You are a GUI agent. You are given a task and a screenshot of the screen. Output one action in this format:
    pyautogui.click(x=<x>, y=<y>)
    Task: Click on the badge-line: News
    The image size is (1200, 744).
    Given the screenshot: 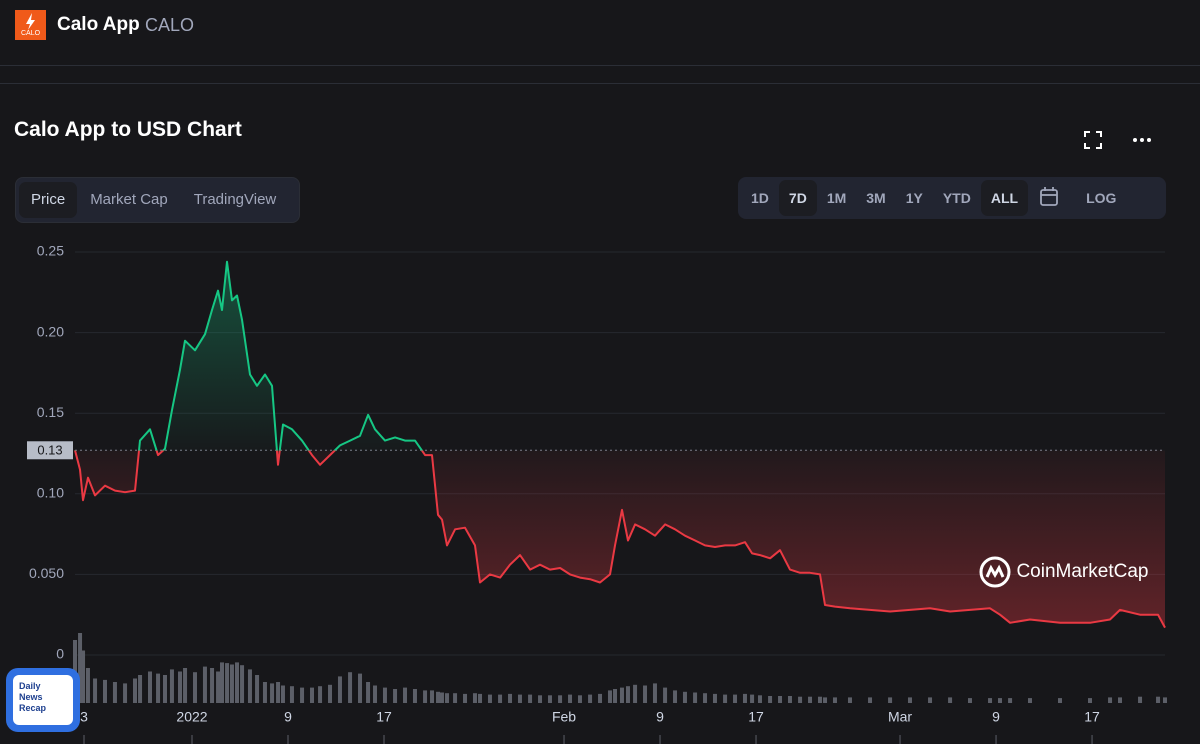 What is the action you would take?
    pyautogui.click(x=31, y=697)
    